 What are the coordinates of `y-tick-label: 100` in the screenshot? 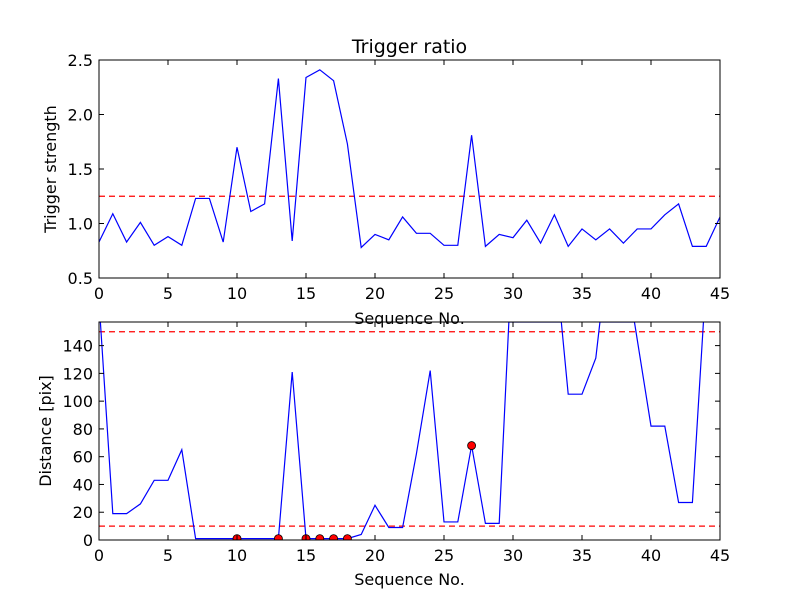 It's located at (77, 401).